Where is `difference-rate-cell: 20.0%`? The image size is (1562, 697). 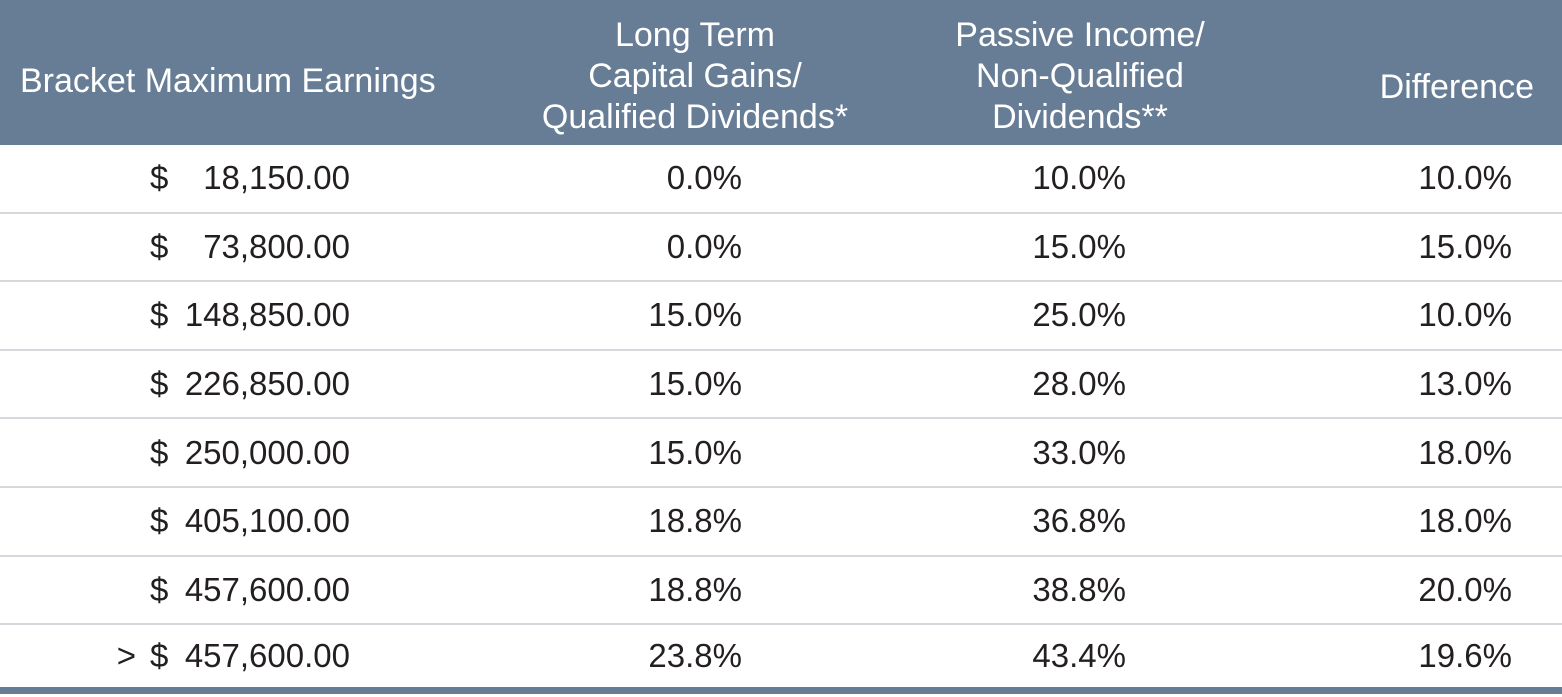
difference-rate-cell: 20.0% is located at coordinates (1465, 589).